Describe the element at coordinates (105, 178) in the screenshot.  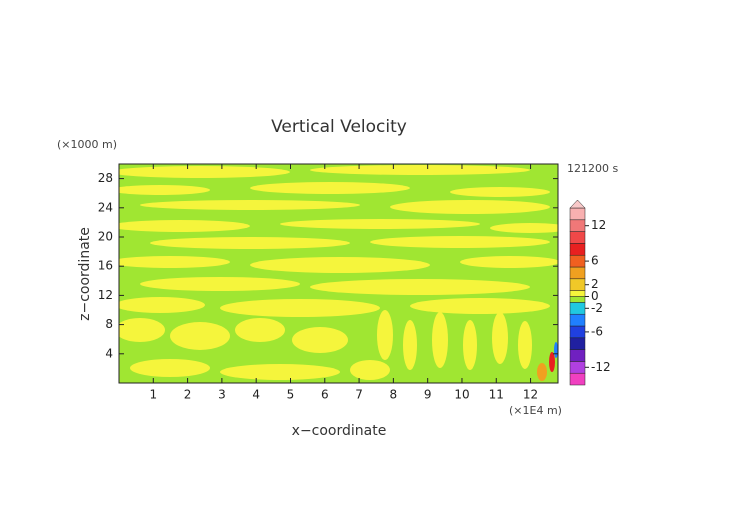
I see `y-tick-label: 28` at that location.